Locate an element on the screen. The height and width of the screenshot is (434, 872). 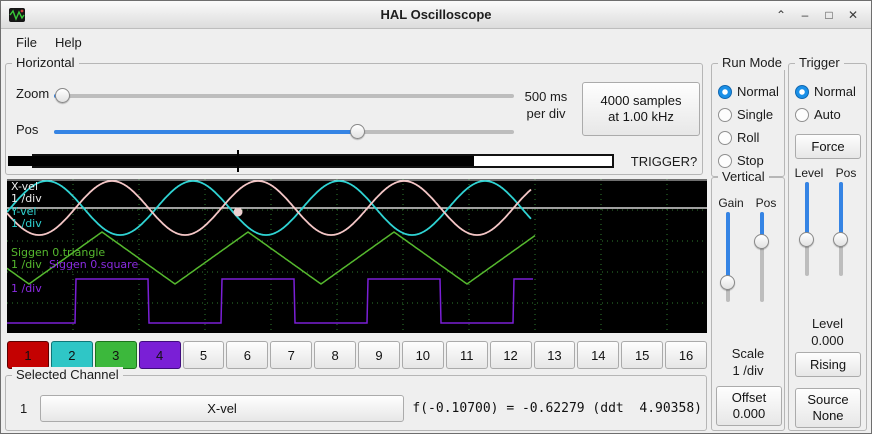
channel-button-4: 4 is located at coordinates (159, 355).